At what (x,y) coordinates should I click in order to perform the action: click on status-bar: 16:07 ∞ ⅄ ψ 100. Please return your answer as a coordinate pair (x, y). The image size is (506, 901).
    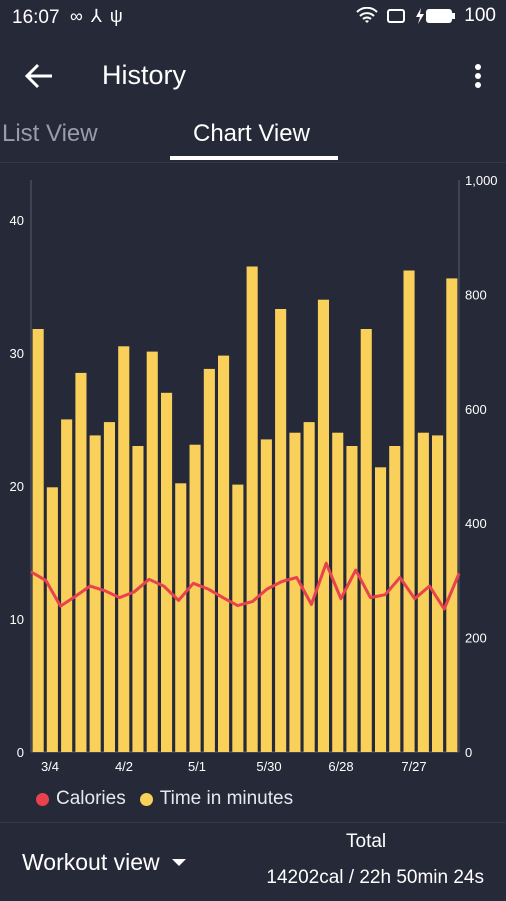
    Looking at the image, I should click on (253, 18).